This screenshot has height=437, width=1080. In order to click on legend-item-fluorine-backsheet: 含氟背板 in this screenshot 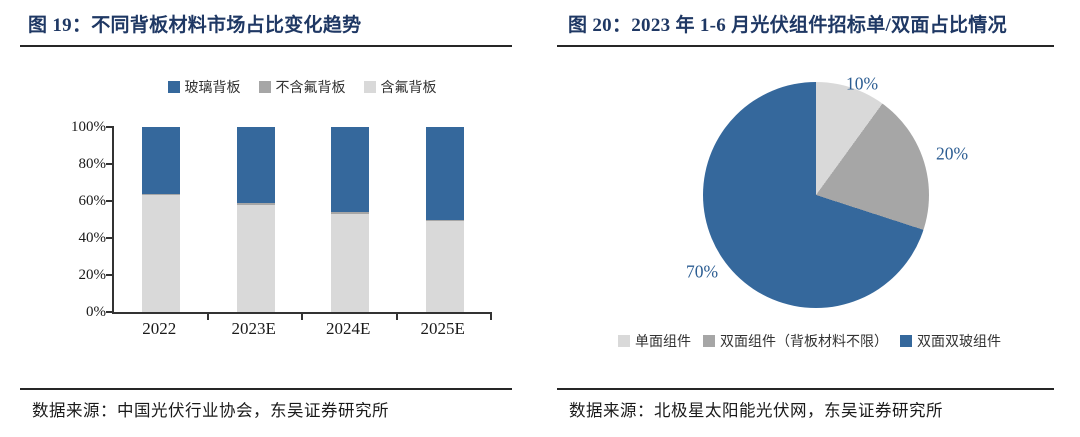, I will do `click(400, 87)`.